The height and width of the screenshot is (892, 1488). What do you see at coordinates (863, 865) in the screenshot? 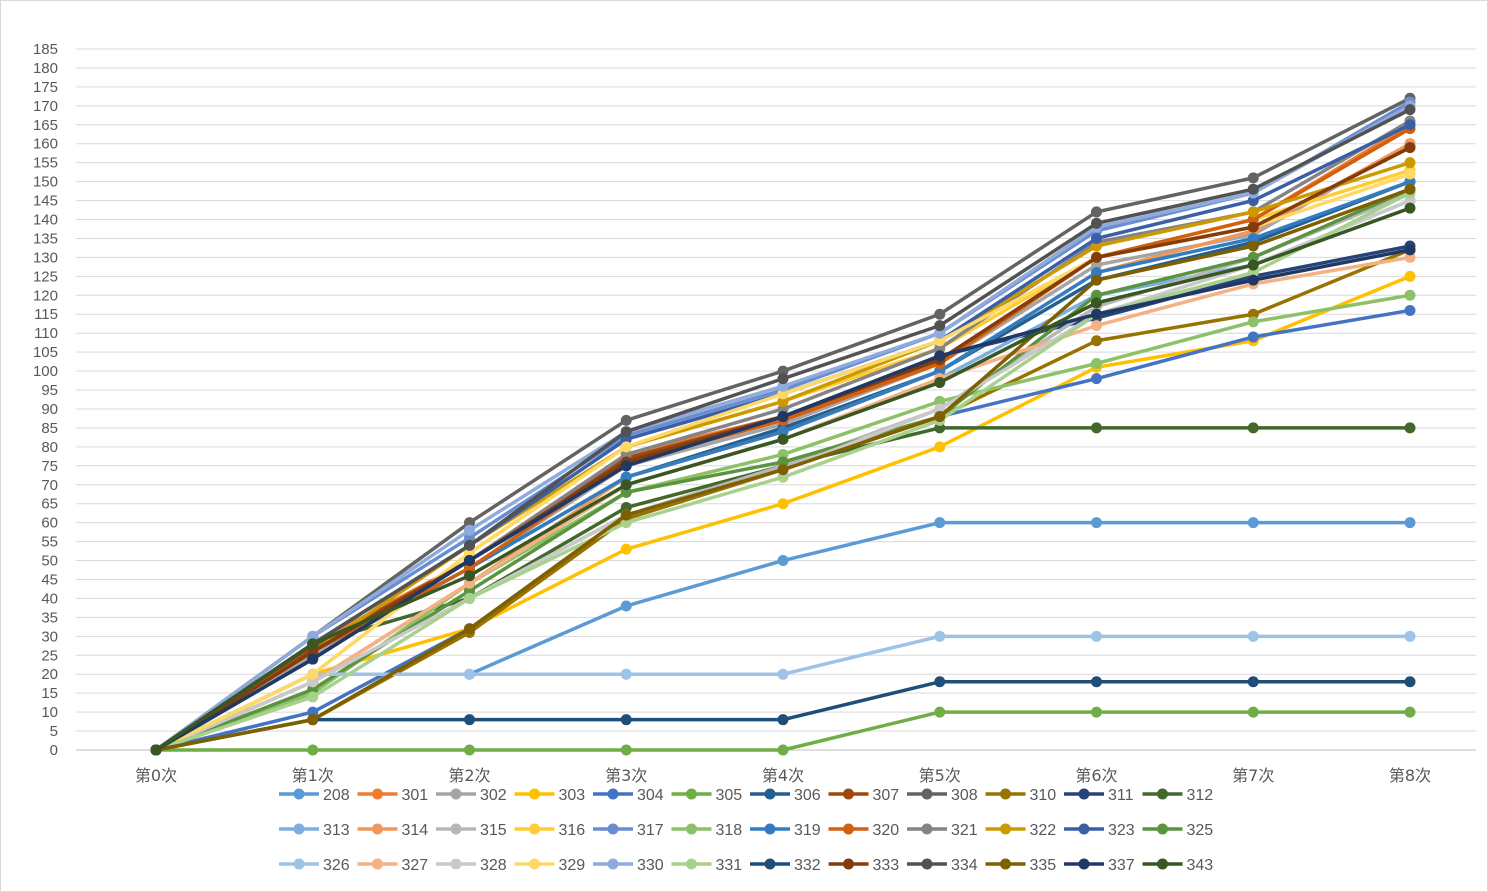
I see `legend-item: 333` at bounding box center [863, 865].